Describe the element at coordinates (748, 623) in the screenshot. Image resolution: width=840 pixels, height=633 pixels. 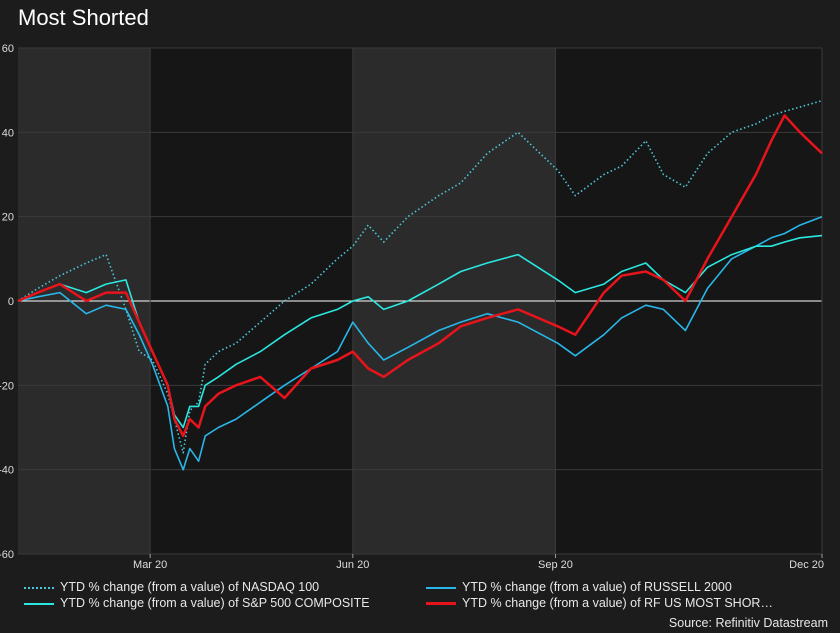
I see `source-note: Source: Refinitiv Datastream` at that location.